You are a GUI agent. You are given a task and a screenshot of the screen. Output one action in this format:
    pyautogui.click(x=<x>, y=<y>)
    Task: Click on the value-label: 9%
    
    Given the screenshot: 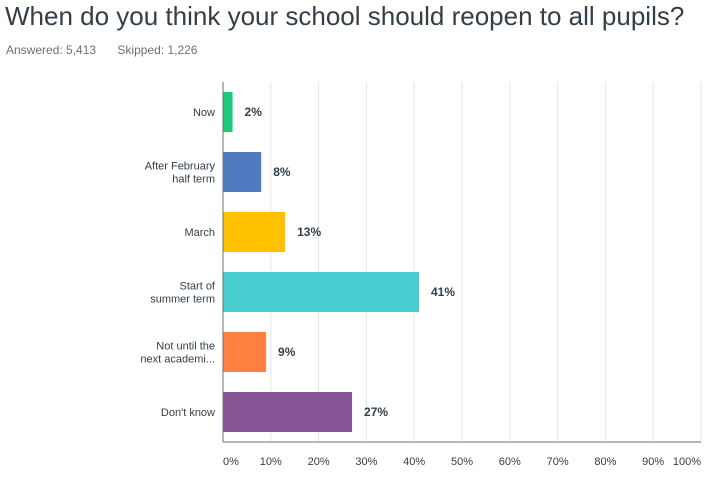 What is the action you would take?
    pyautogui.click(x=287, y=352)
    